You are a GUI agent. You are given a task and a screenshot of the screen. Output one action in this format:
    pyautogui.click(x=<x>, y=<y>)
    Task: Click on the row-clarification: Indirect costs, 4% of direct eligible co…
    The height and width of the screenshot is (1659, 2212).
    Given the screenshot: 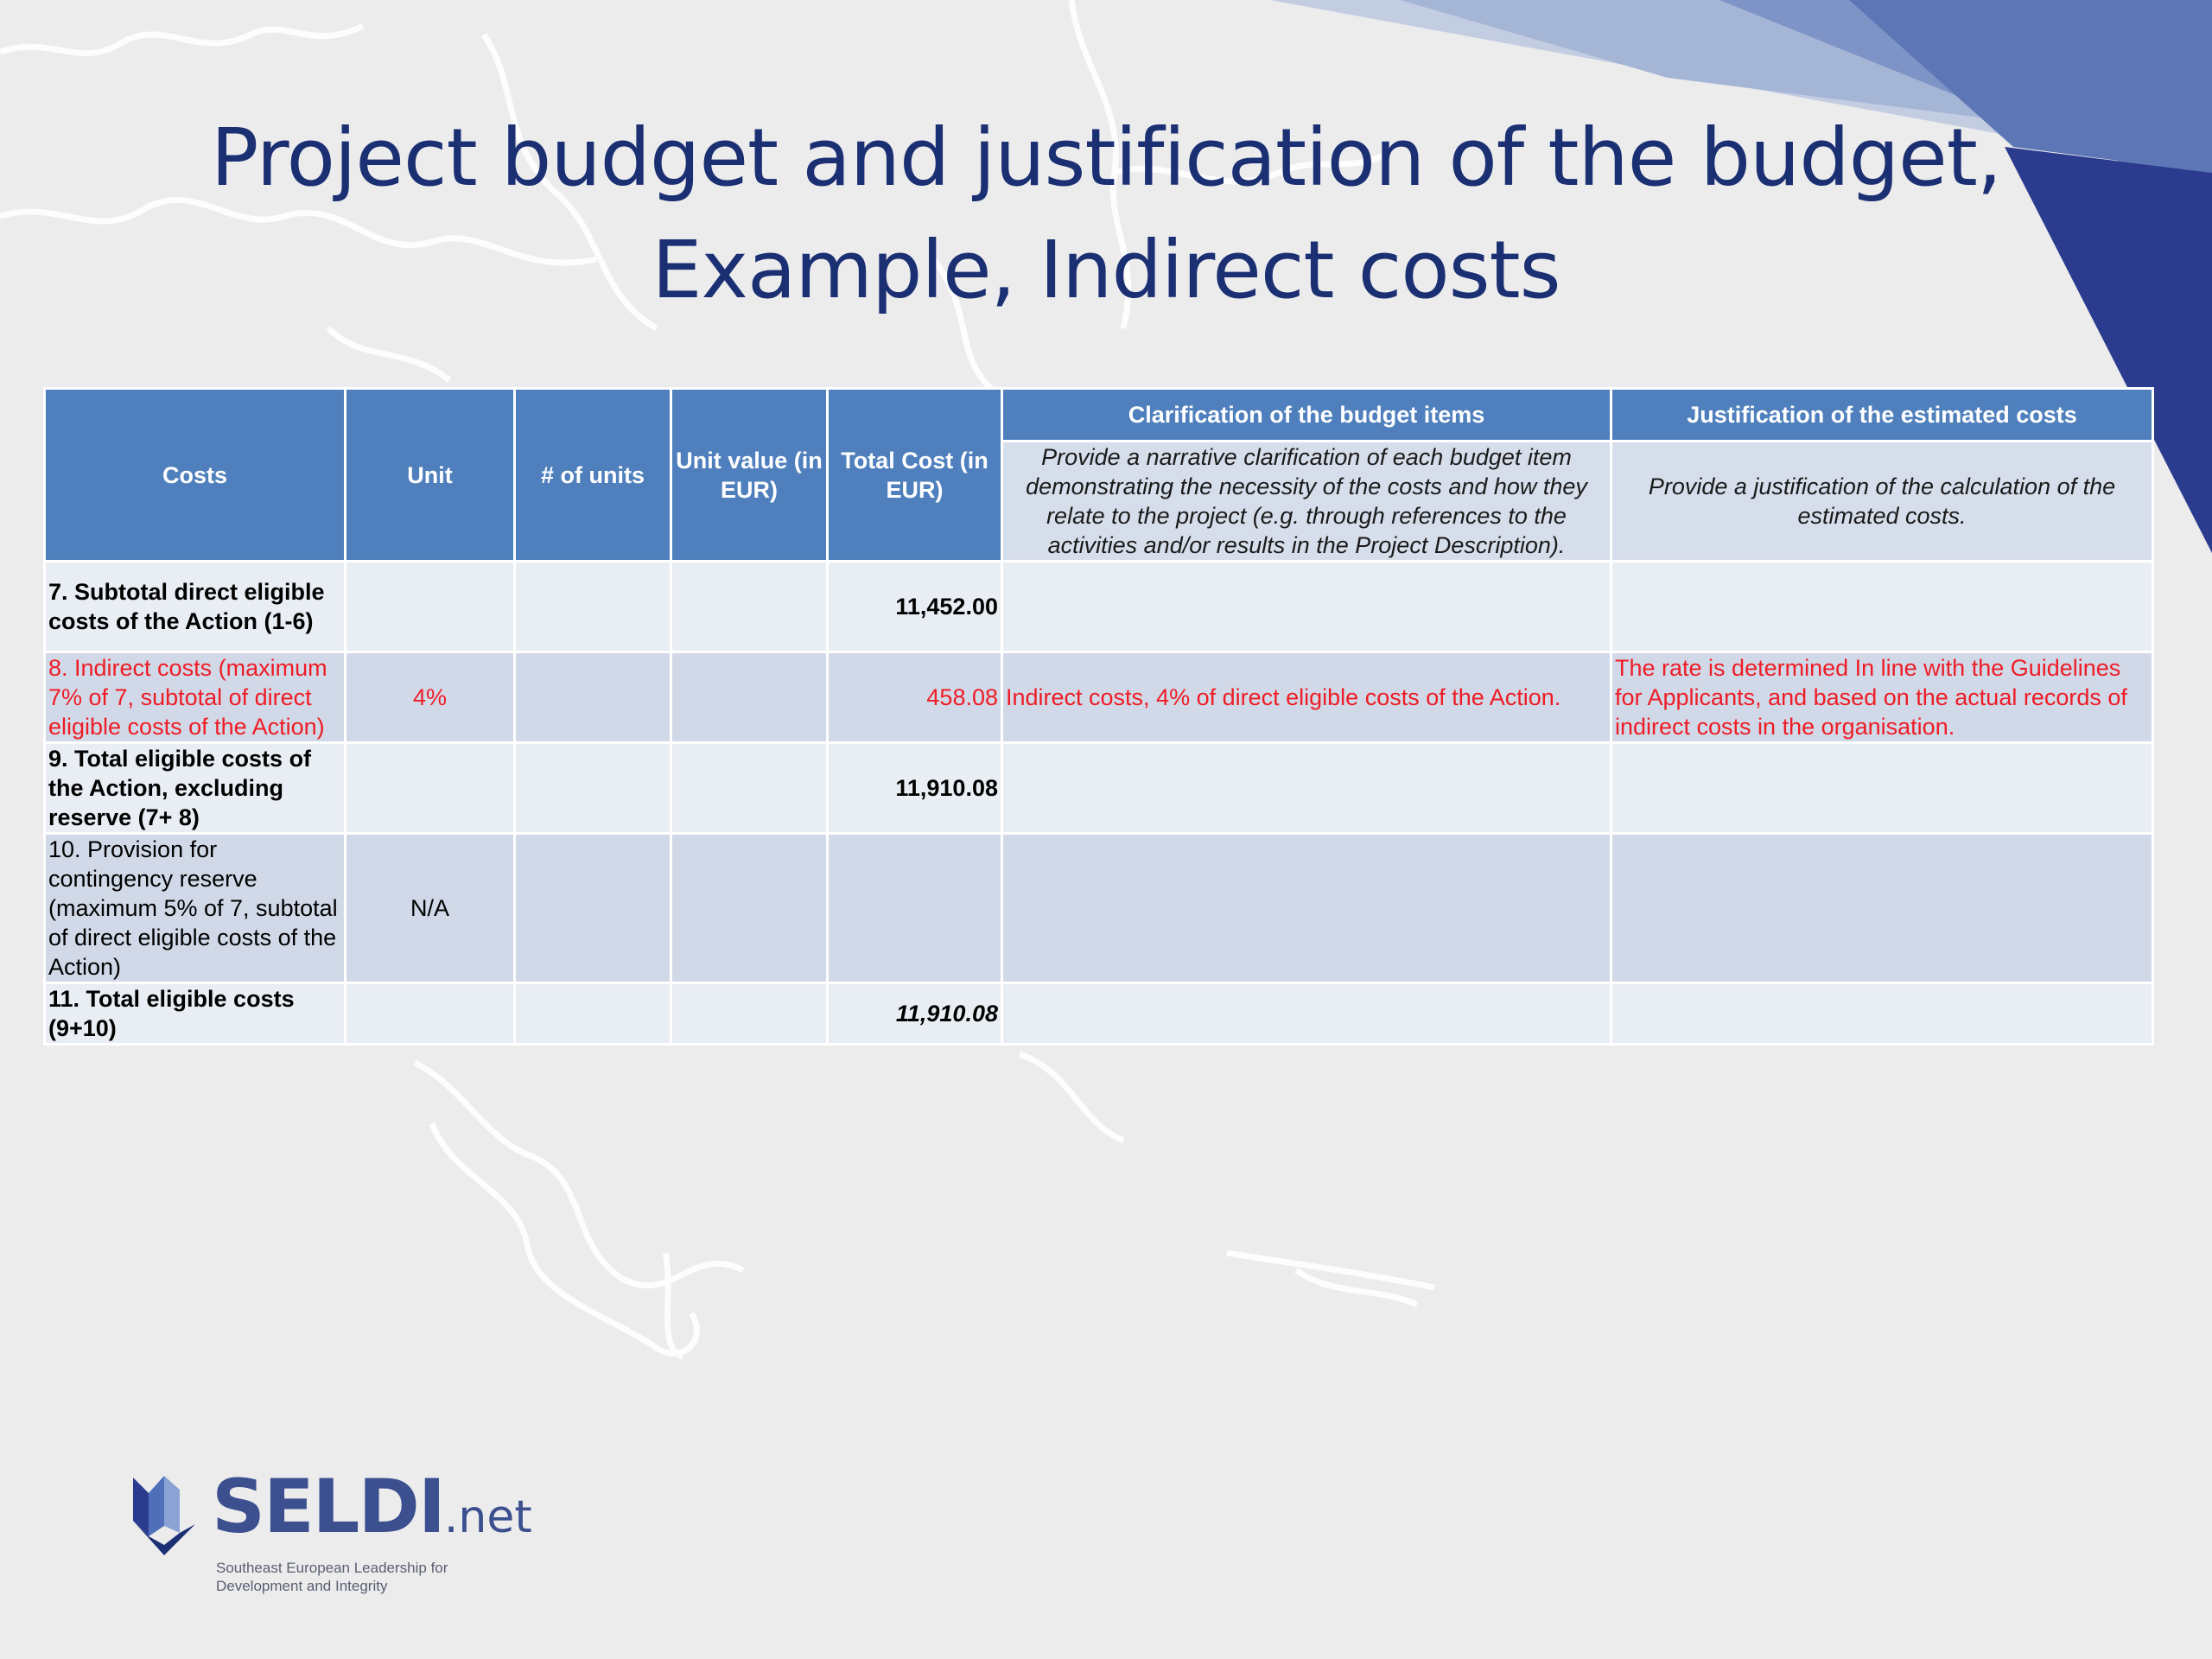 What is the action you would take?
    pyautogui.click(x=1306, y=697)
    